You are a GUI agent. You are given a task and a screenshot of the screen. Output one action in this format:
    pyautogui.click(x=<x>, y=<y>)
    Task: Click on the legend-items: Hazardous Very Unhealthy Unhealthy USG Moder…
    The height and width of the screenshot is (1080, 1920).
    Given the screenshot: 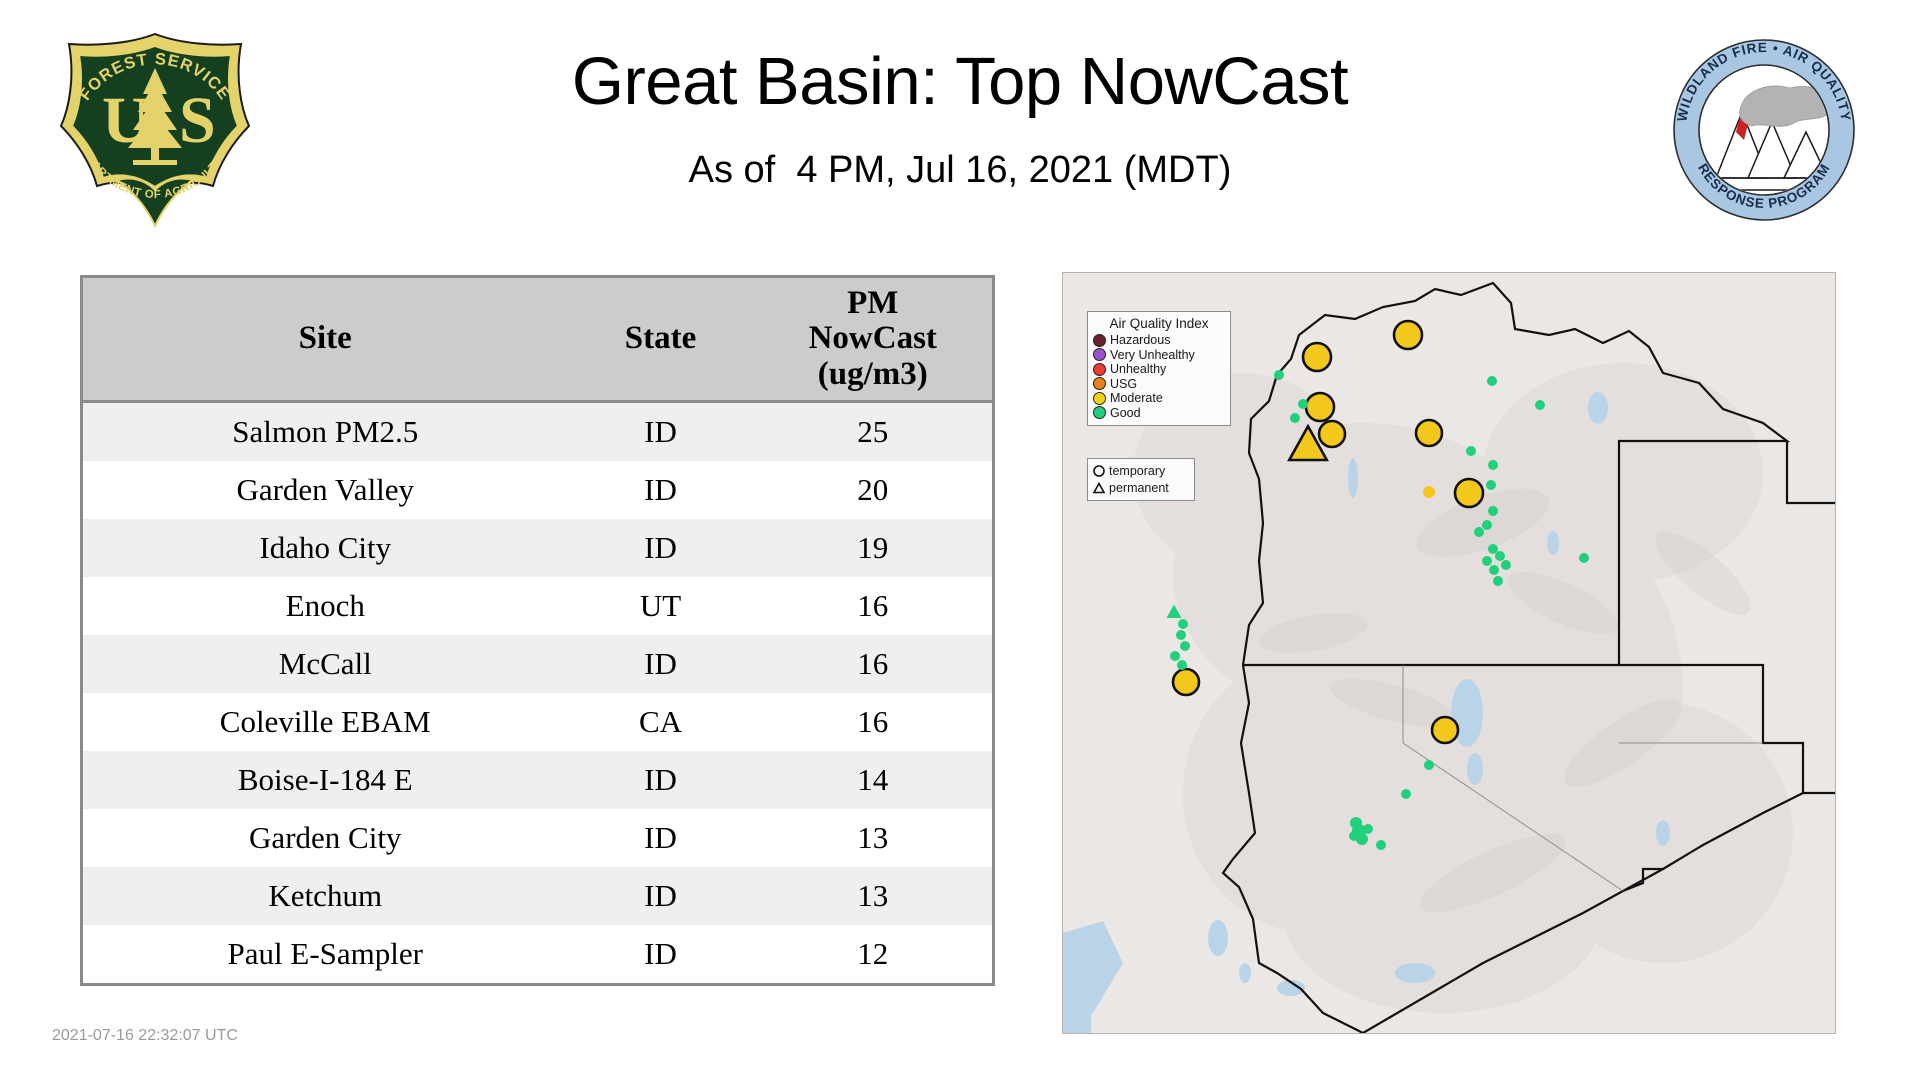 What is the action you would take?
    pyautogui.click(x=1159, y=376)
    